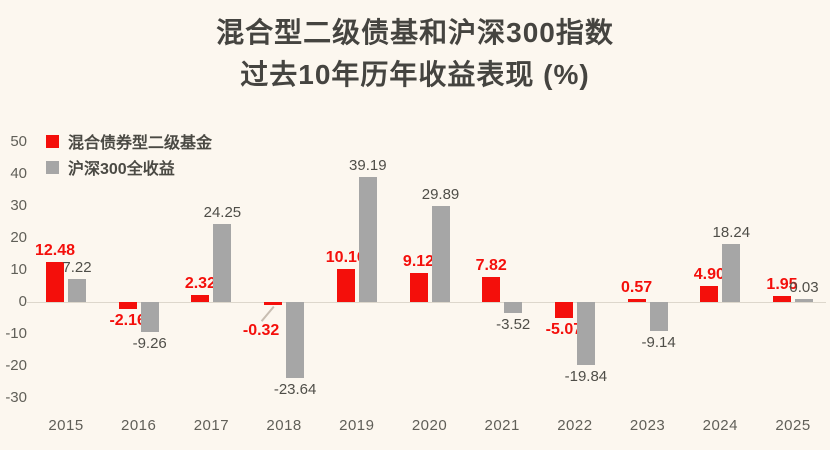 The width and height of the screenshot is (830, 450). Describe the element at coordinates (200, 298) in the screenshot. I see `bar-fund-2017` at that location.